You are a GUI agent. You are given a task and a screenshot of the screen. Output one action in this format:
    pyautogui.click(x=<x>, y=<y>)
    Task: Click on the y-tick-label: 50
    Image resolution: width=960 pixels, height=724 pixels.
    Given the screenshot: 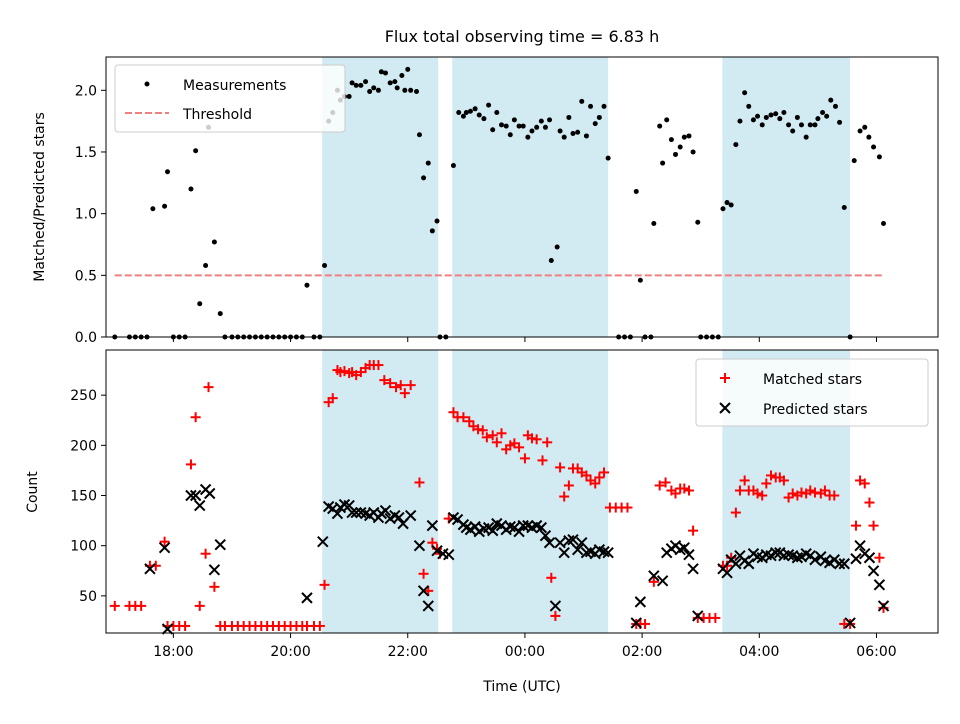 What is the action you would take?
    pyautogui.click(x=88, y=597)
    